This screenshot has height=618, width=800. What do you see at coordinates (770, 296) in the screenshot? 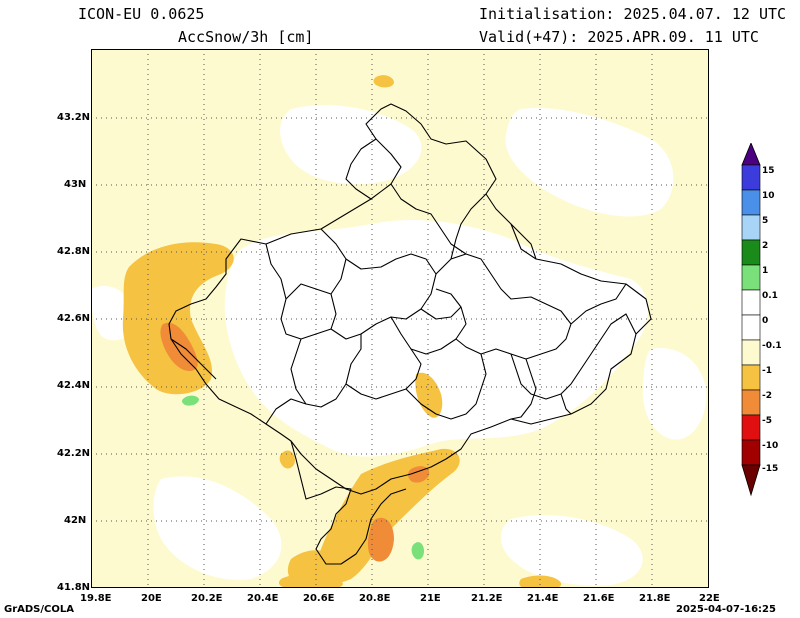
I see `colorbar-label: 0.1` at bounding box center [770, 296].